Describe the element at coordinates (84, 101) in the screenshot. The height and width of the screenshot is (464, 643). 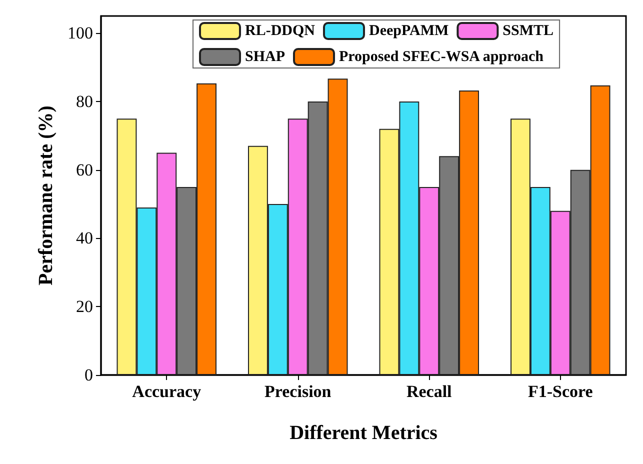
I see `y-tick-label: 80` at that location.